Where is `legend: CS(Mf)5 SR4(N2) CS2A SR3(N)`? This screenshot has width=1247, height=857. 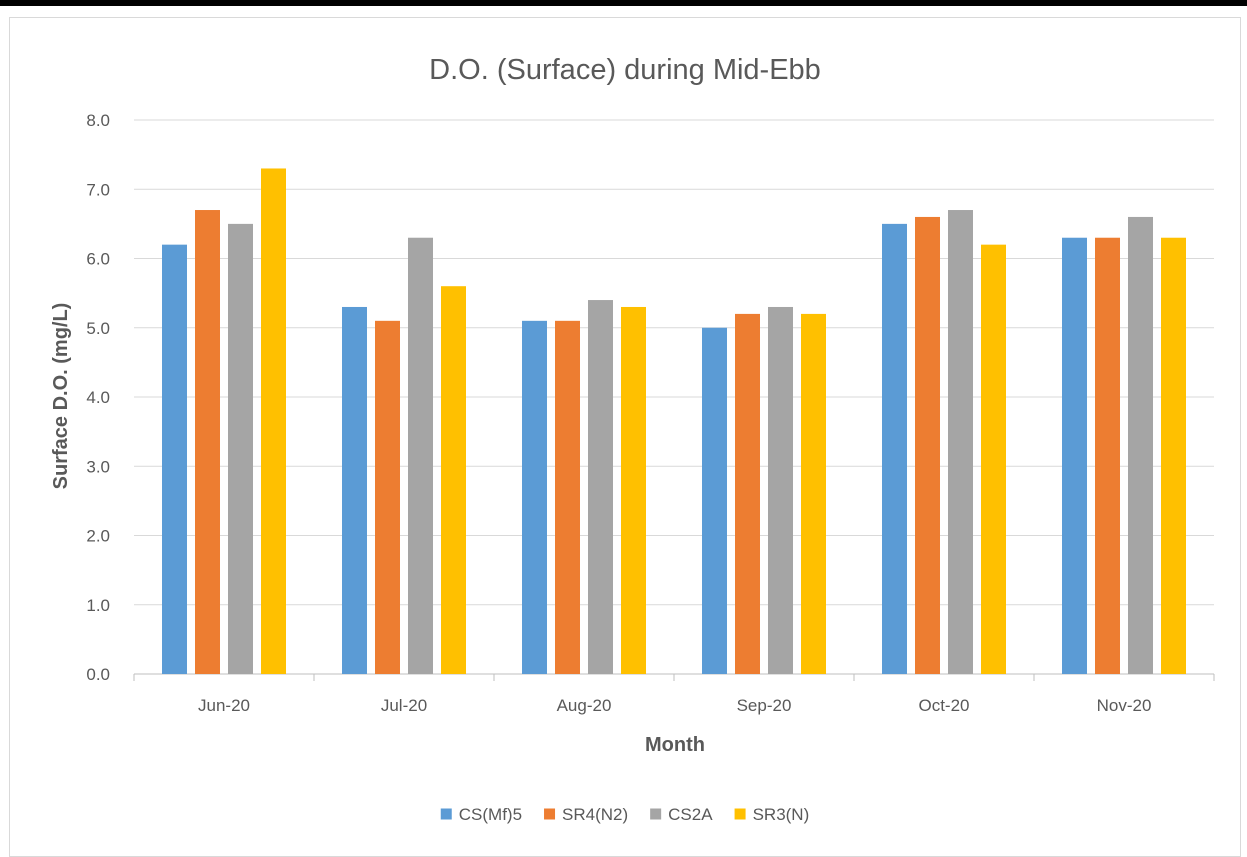
legend: CS(Mf)5 SR4(N2) CS2A SR3(N) is located at coordinates (625, 814).